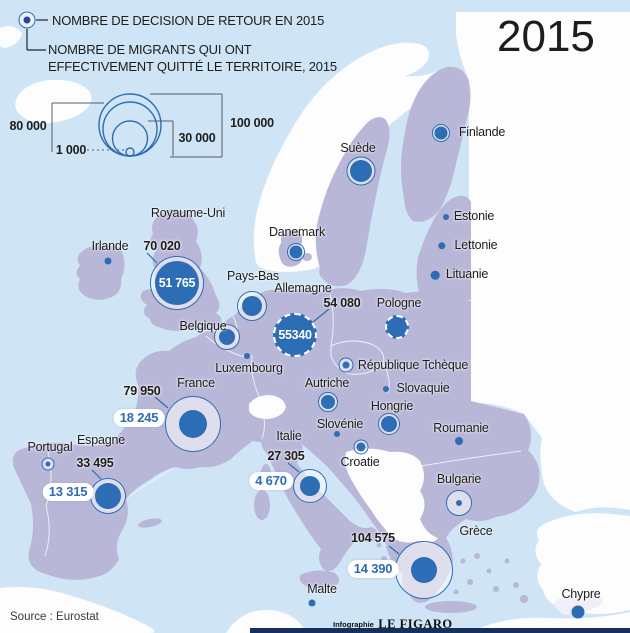  I want to click on marker-fill-lituanie, so click(435, 275).